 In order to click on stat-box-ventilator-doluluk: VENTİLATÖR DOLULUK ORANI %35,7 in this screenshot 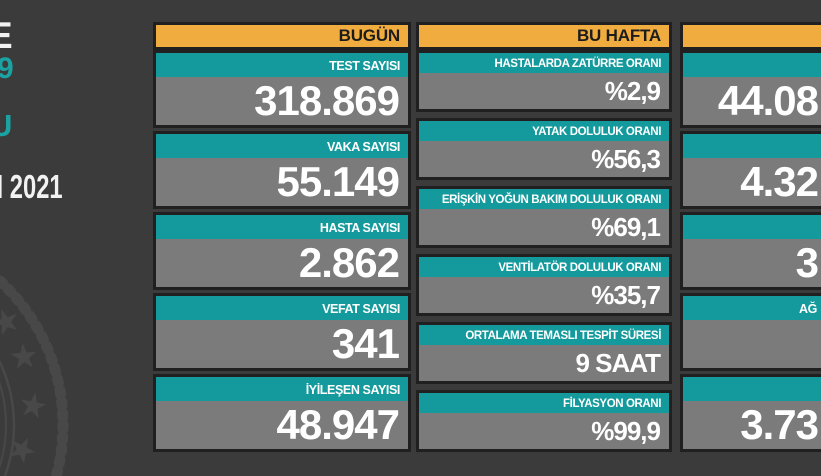, I will do `click(544, 285)`.